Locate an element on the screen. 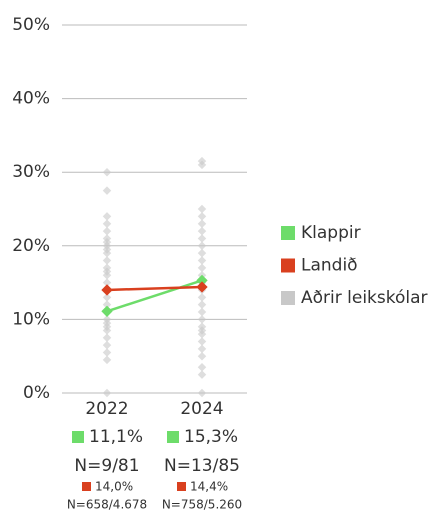 This screenshot has height=514, width=448. y-tick-label: 40% is located at coordinates (31, 99).